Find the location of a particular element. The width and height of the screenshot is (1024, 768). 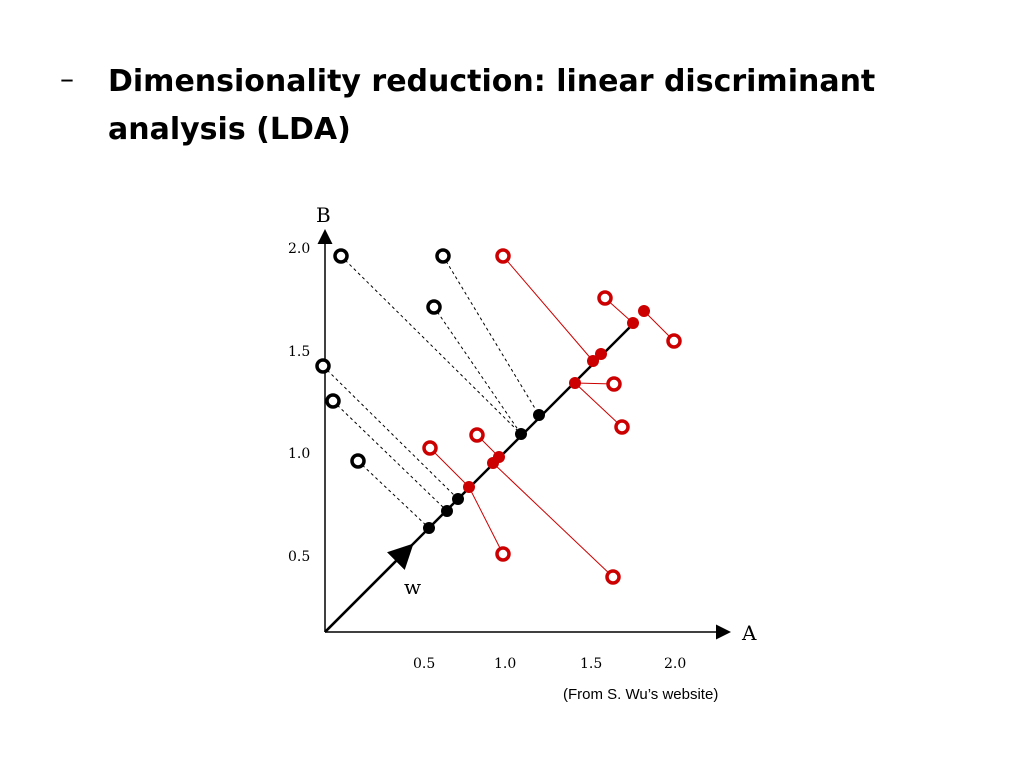

class1-points is located at coordinates (383, 358).